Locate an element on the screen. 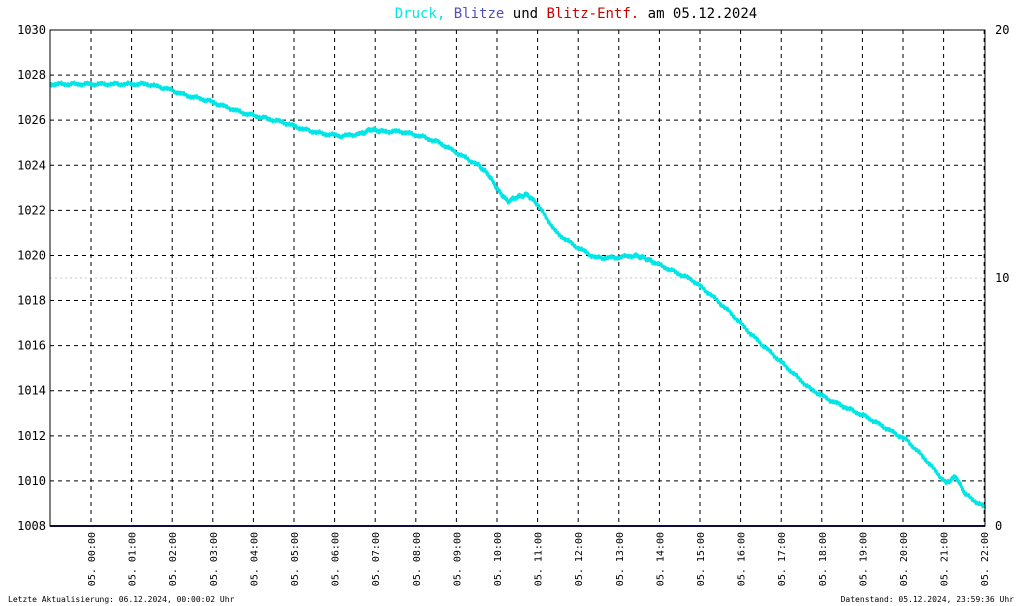 Image resolution: width=1020 pixels, height=606 pixels. x-tick-label: 05. 06:00 is located at coordinates (336, 559).